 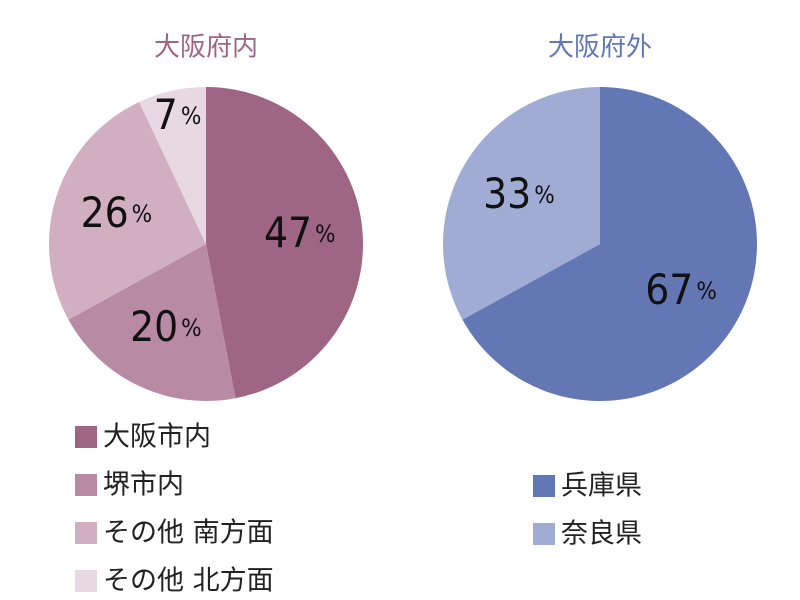 I want to click on legend-label: 奈良県, so click(x=601, y=534).